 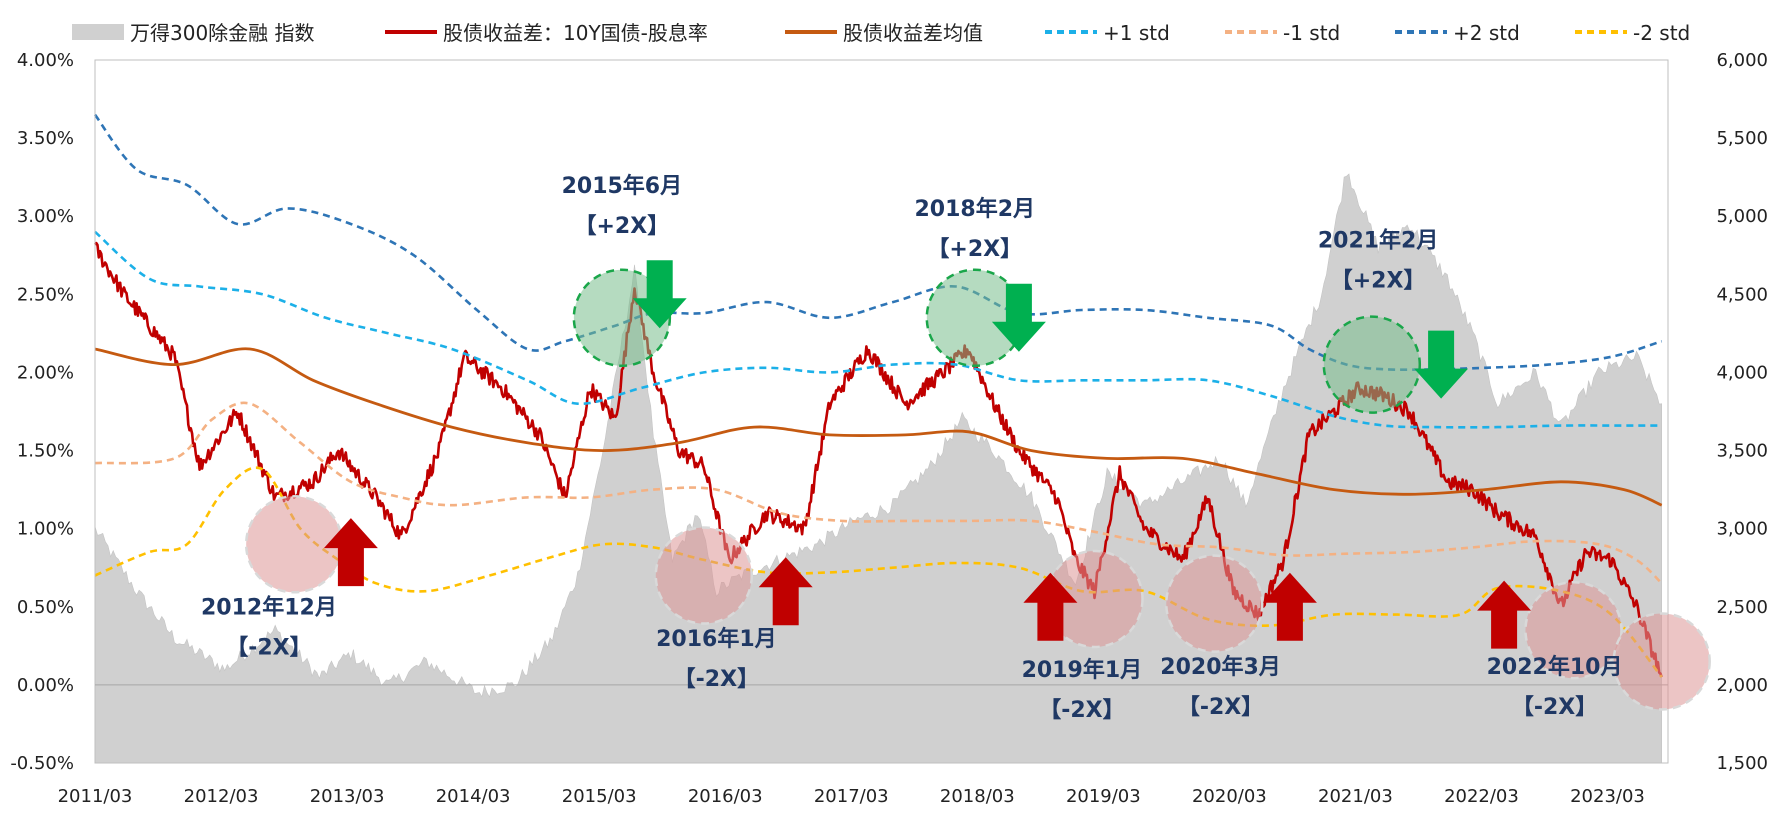 I want to click on x-axis-tick-label: 2020/03, so click(x=1229, y=796).